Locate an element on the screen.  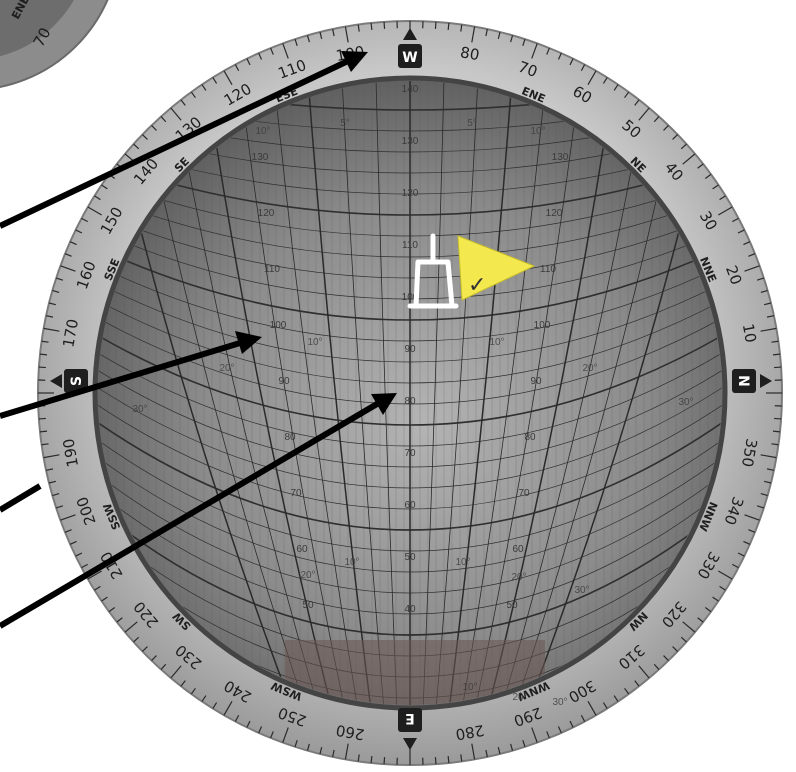
grid-degree-label: 5° is located at coordinates (345, 123).